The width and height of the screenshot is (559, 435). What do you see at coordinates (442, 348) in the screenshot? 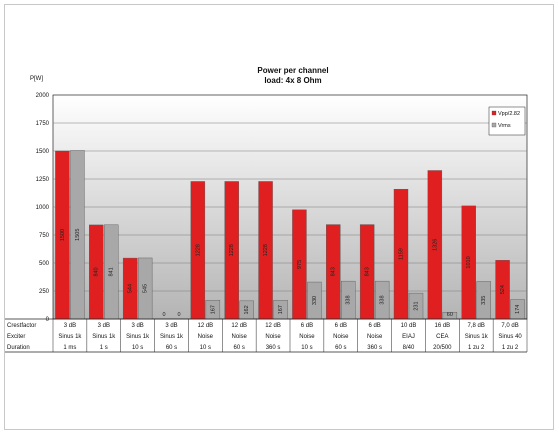
I see `table-cell: 20/500` at bounding box center [442, 348].